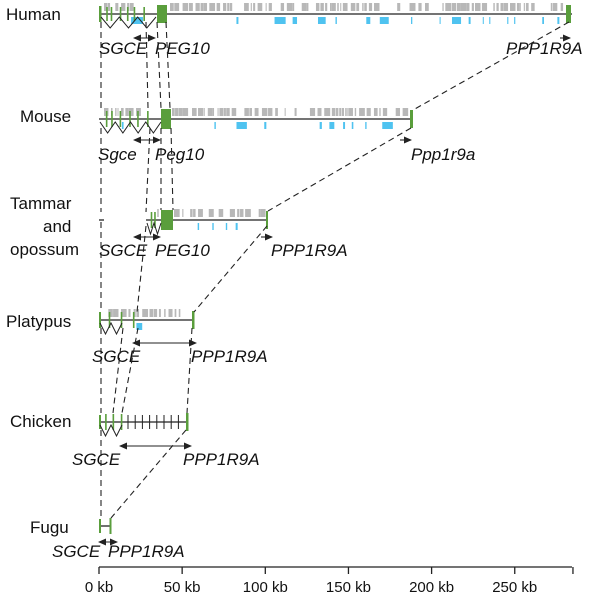 This screenshot has width=612, height=602. Describe the element at coordinates (154, 228) in the screenshot. I see `splice-tammar-sgce` at that location.